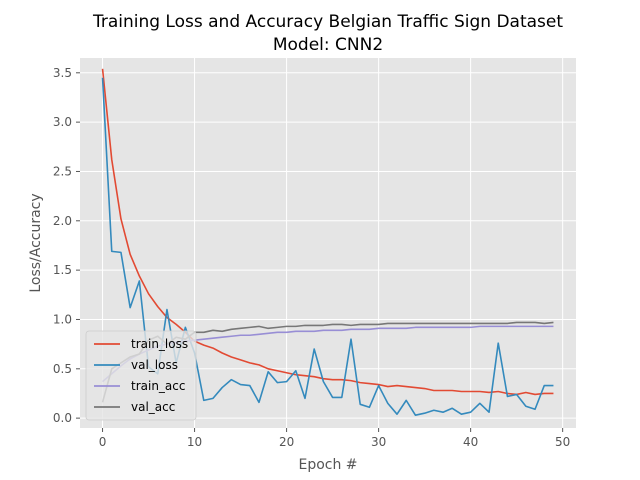 Image resolution: width=640 pixels, height=480 pixels. What do you see at coordinates (159, 344) in the screenshot?
I see `legend-label-train_loss: train_loss` at bounding box center [159, 344].